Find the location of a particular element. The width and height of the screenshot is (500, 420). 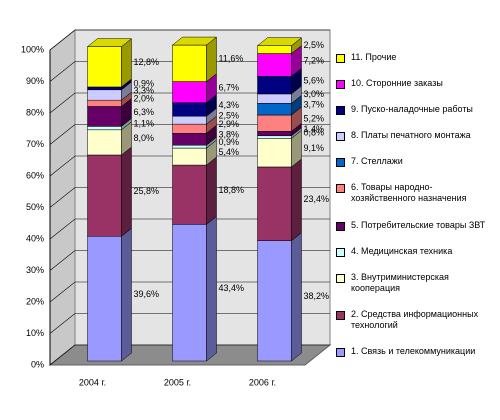

data-label: 8,0% is located at coordinates (144, 138).